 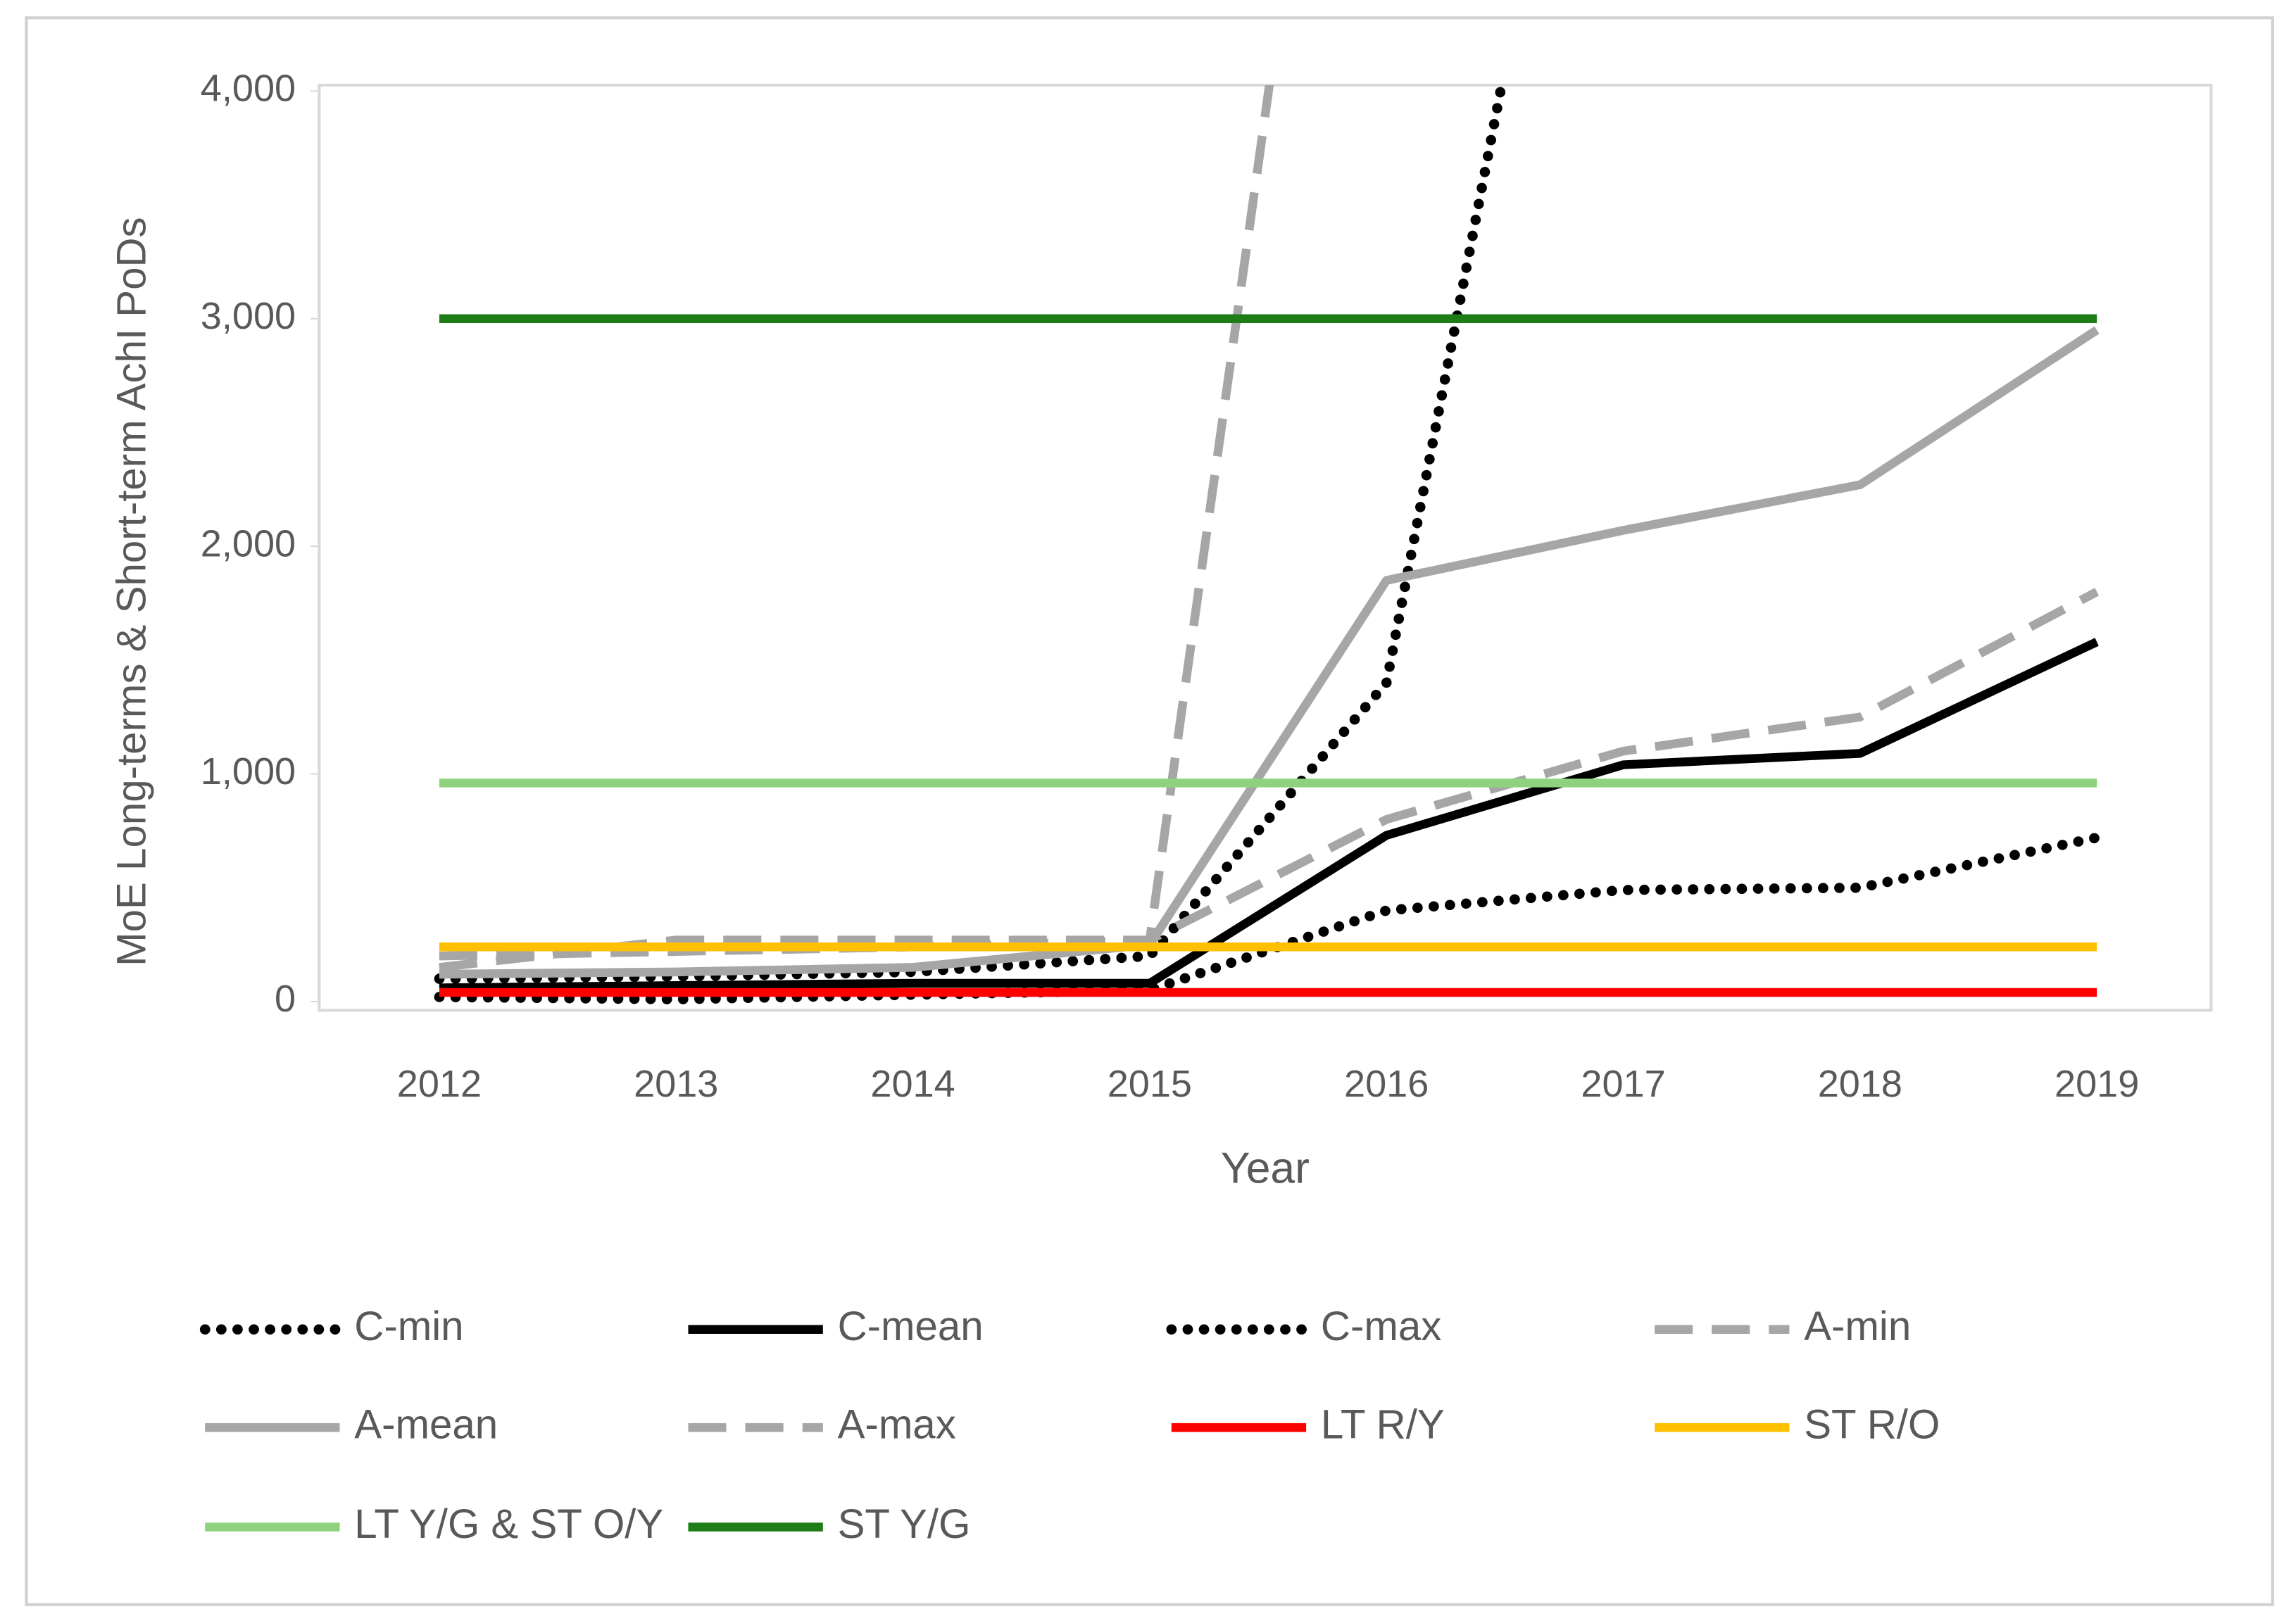 I want to click on x-tick-label: 2012, so click(x=439, y=1084).